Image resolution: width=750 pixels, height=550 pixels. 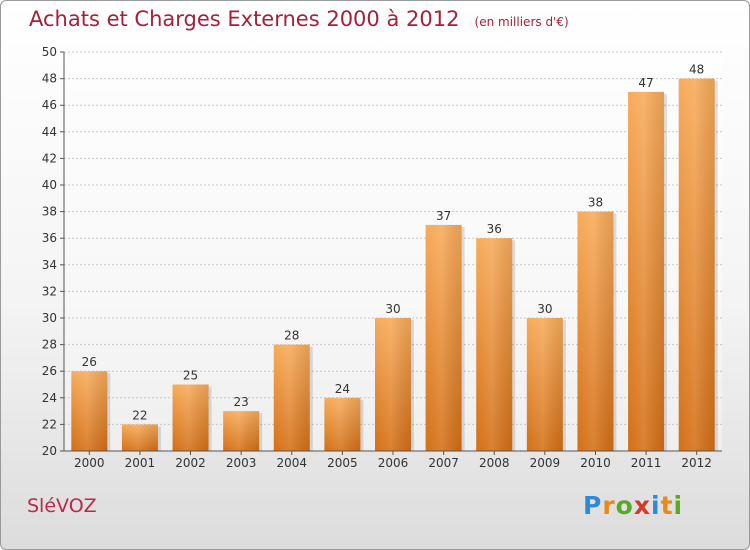 What do you see at coordinates (696, 70) in the screenshot?
I see `data-label: 48` at bounding box center [696, 70].